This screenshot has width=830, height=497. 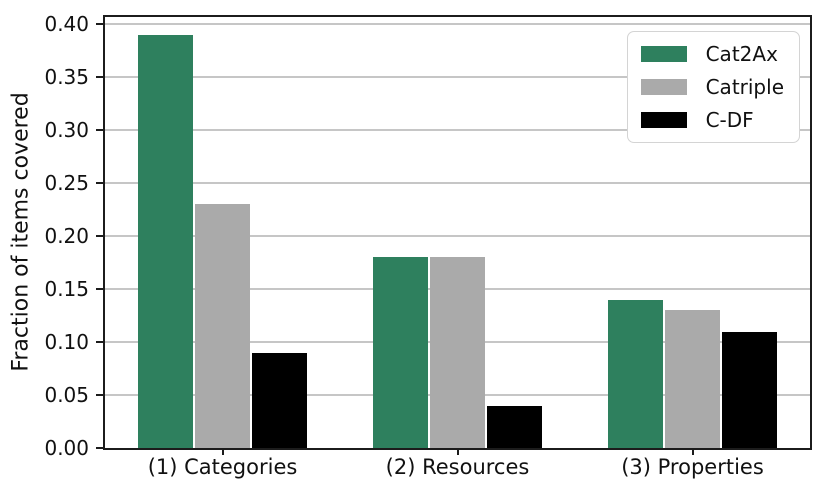 What do you see at coordinates (663, 120) in the screenshot?
I see `legend-swatch-cdf` at bounding box center [663, 120].